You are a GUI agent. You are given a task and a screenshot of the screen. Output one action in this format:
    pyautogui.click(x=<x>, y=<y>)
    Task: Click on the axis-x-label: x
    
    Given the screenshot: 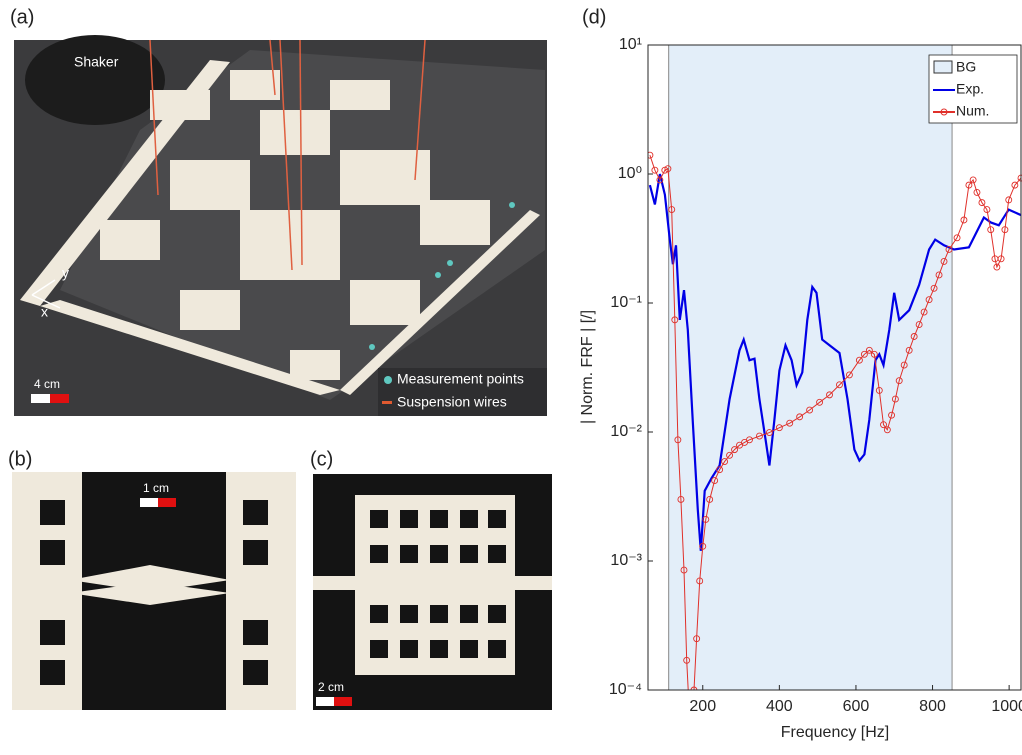 What is the action you would take?
    pyautogui.click(x=44, y=312)
    